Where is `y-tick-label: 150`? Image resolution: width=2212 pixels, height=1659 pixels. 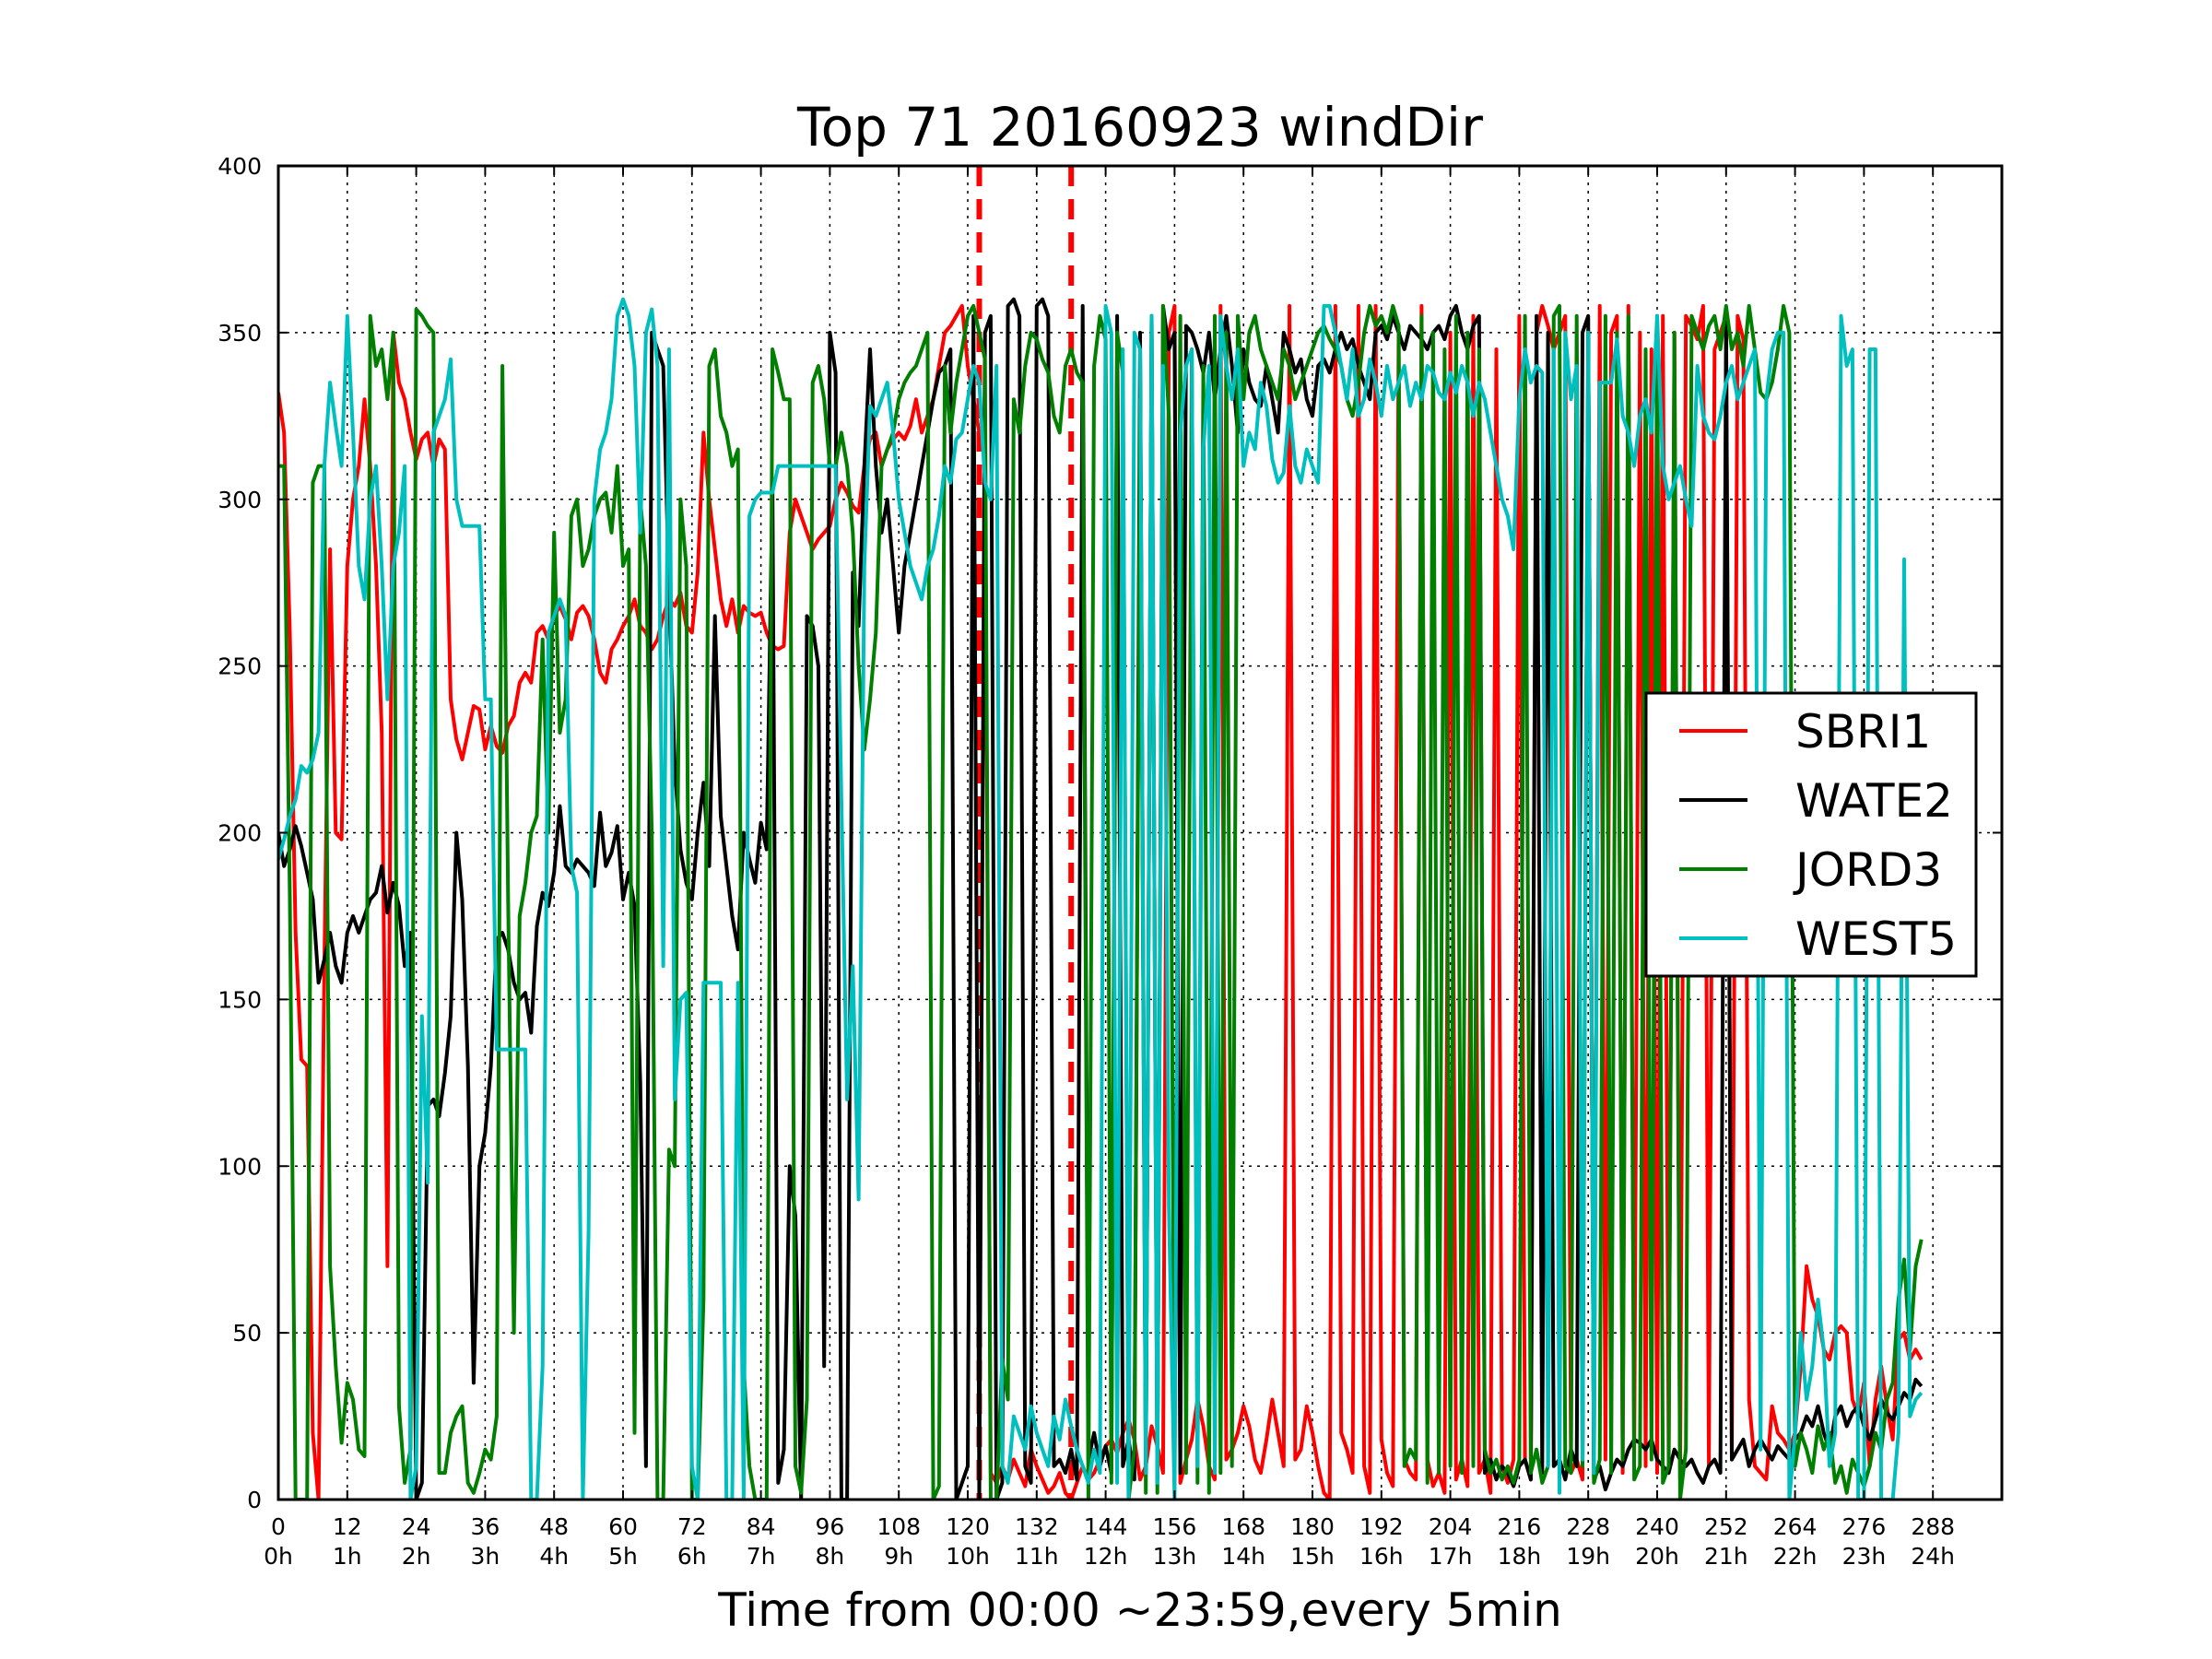 y-tick-label: 150 is located at coordinates (240, 999).